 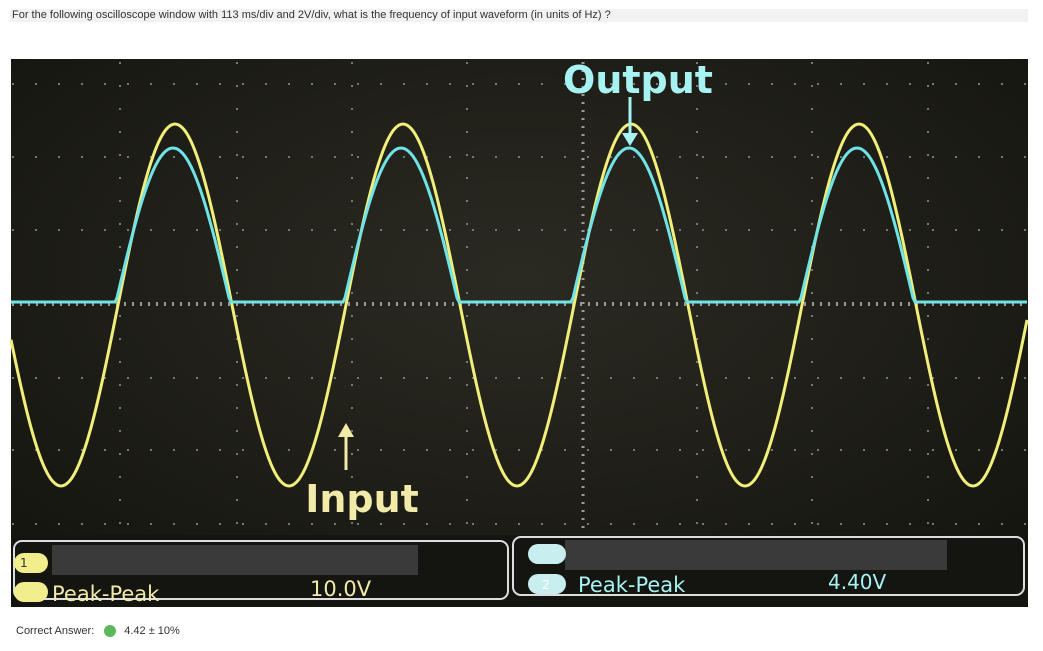 What do you see at coordinates (632, 585) in the screenshot?
I see `channel2-measure: Peak-Peak` at bounding box center [632, 585].